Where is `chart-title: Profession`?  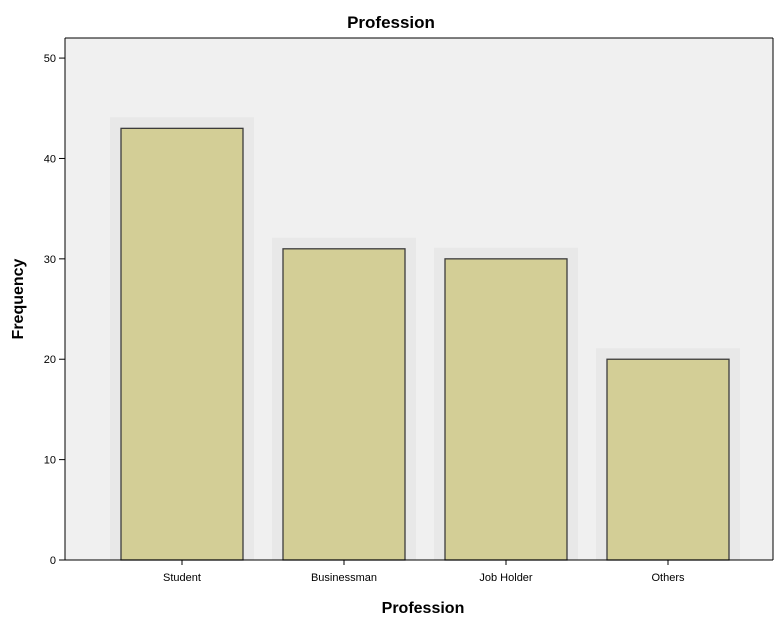 chart-title: Profession is located at coordinates (391, 22).